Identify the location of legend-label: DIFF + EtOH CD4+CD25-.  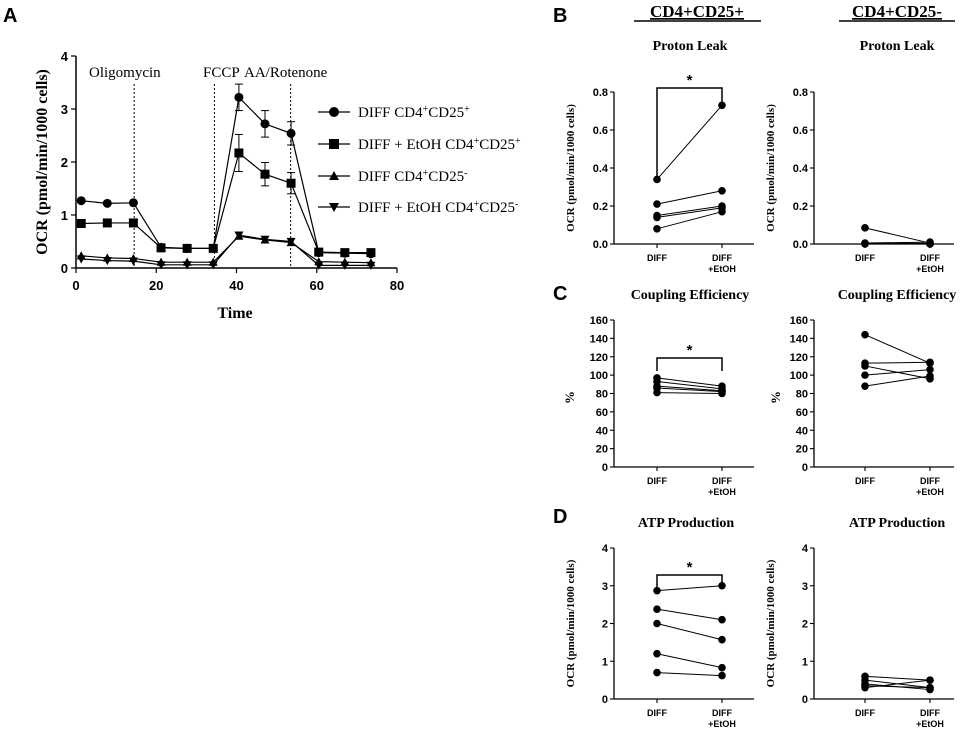
(438, 208).